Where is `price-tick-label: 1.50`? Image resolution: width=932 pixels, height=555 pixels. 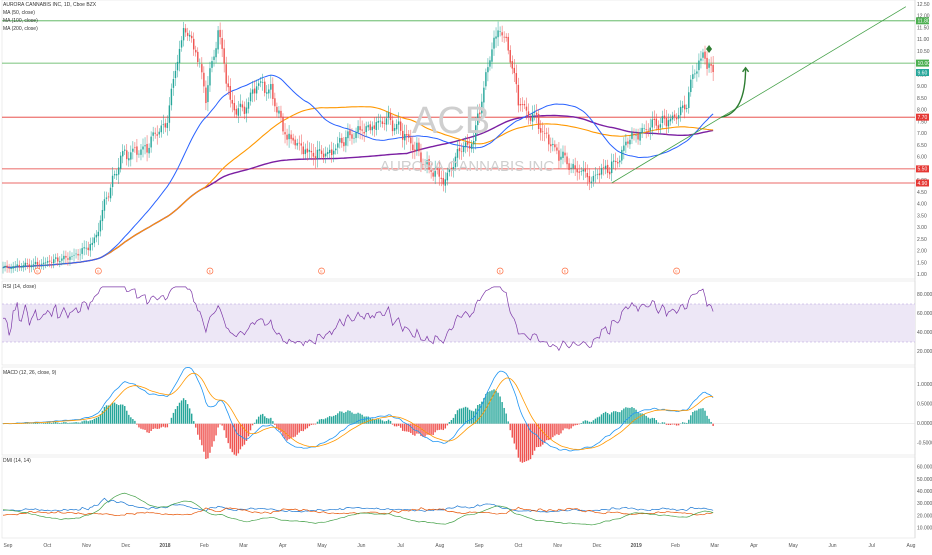
price-tick-label: 1.50 is located at coordinates (922, 263).